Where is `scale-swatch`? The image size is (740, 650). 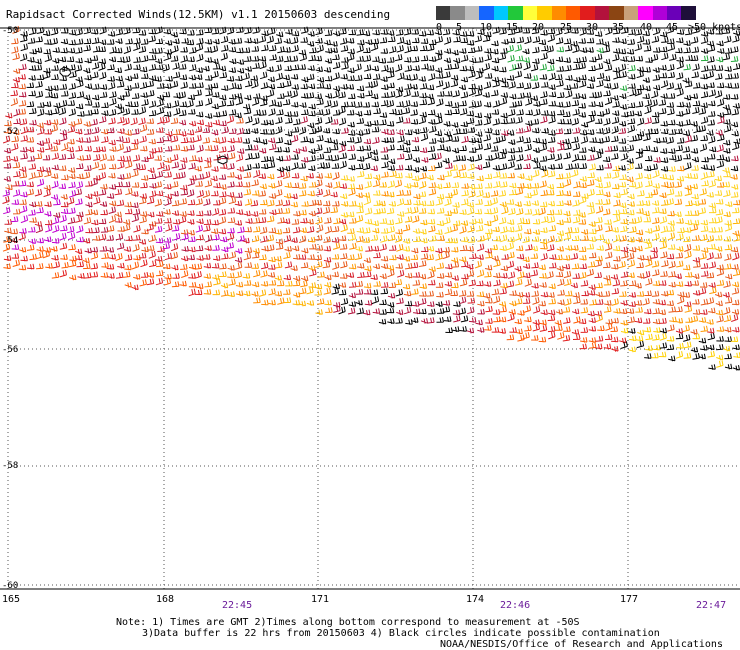 scale-swatch is located at coordinates (472, 13).